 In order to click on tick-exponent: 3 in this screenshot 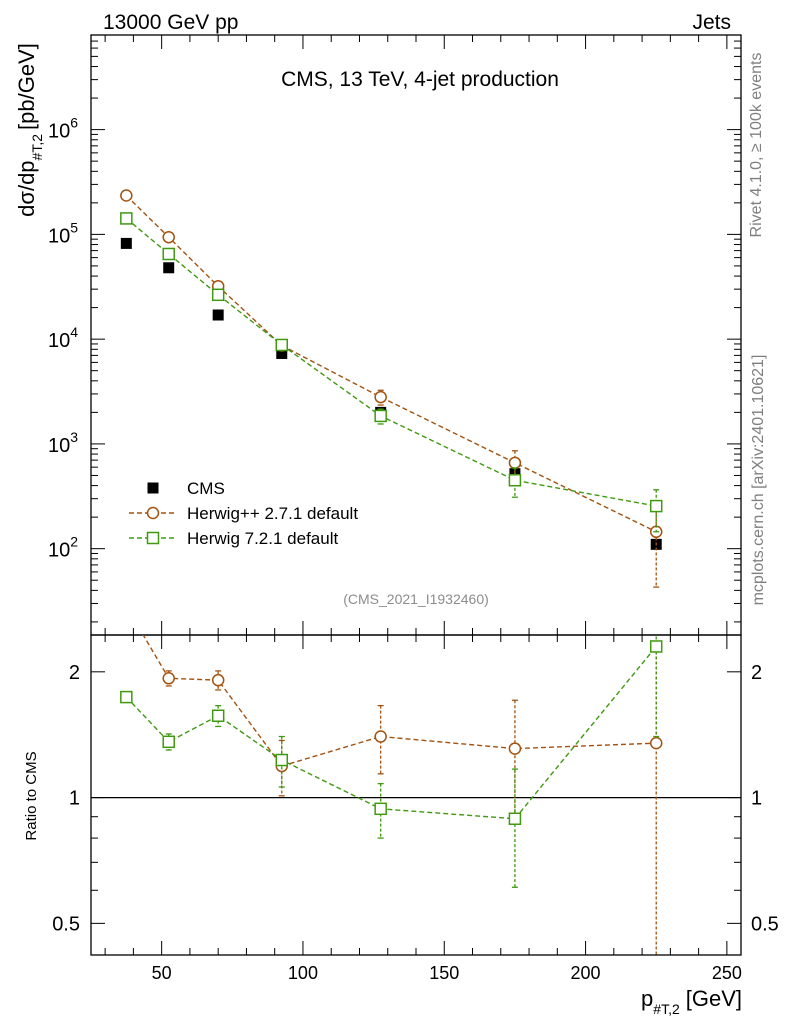, I will do `click(74, 437)`.